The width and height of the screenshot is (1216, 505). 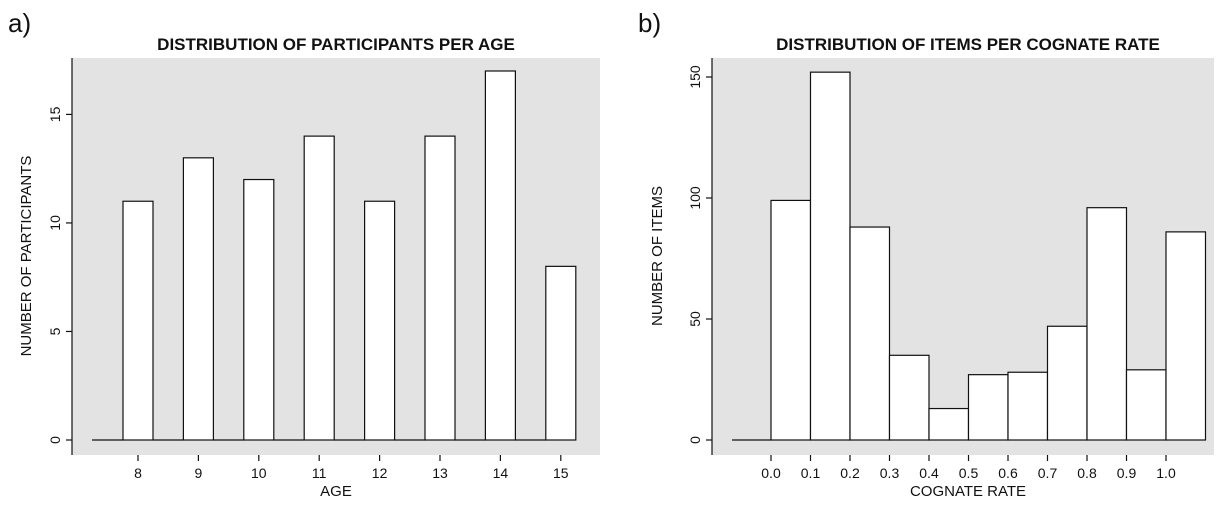 I want to click on chart-b-y-tick-label-1: 50, so click(x=695, y=319).